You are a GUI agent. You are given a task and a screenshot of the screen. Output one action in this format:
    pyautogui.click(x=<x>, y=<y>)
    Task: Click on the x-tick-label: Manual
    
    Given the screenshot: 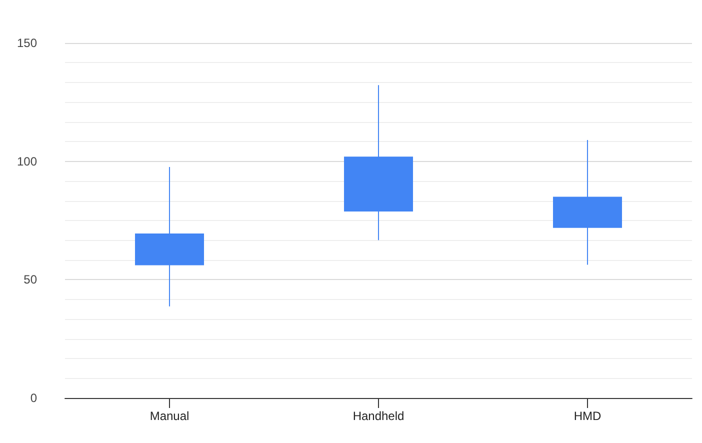 What is the action you would take?
    pyautogui.click(x=170, y=416)
    